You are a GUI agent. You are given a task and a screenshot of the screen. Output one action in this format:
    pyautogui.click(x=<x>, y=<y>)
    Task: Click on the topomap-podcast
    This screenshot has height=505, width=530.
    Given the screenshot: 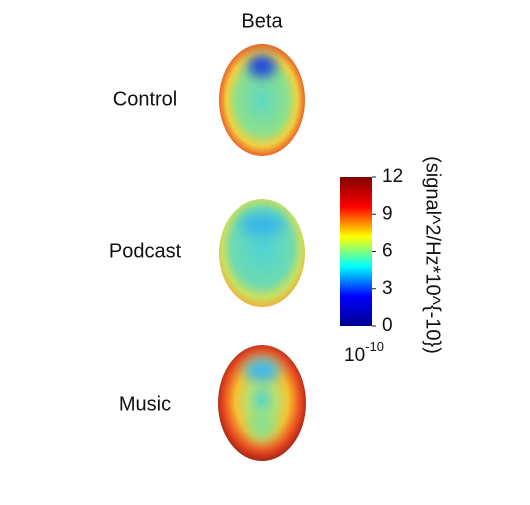 What is the action you would take?
    pyautogui.click(x=262, y=253)
    